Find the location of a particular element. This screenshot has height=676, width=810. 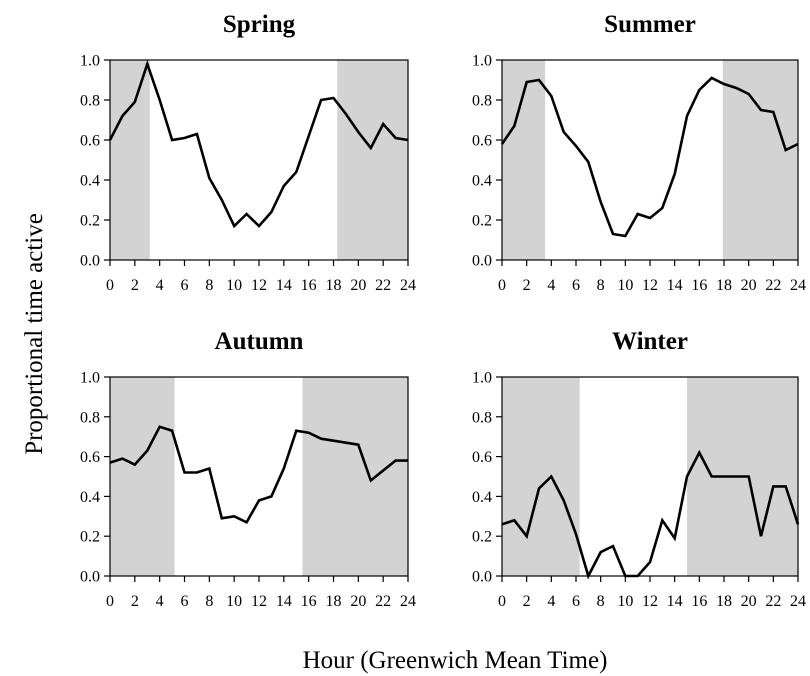

x-tick-label-spring: 18 is located at coordinates (334, 285).